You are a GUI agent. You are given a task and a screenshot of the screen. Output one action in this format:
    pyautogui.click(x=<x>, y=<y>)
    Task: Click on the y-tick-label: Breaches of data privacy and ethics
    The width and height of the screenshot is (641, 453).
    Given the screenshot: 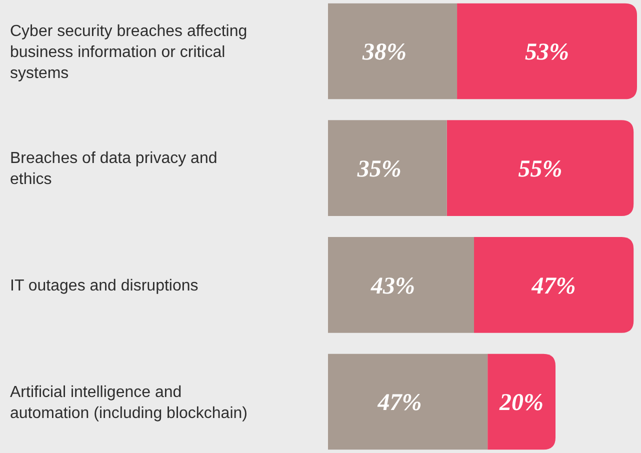 What is the action you would take?
    pyautogui.click(x=114, y=169)
    